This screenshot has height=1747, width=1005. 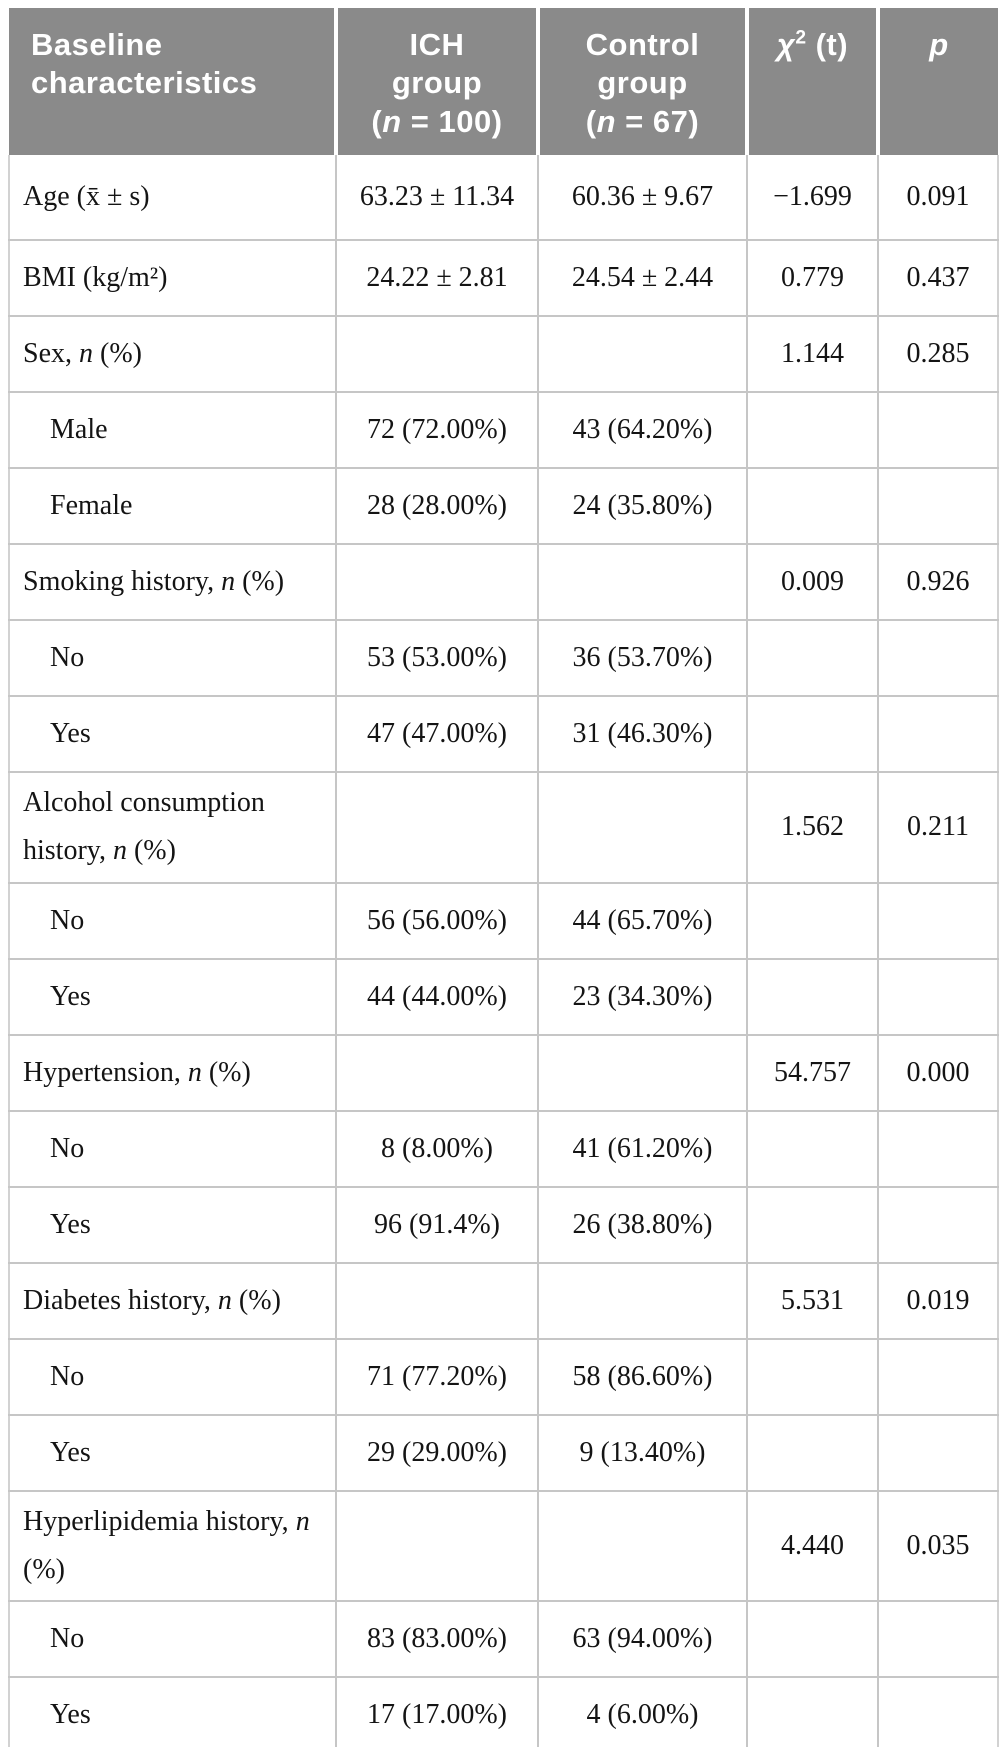 What do you see at coordinates (642, 1638) in the screenshot?
I see `control-group-value: 63 (94.00%)` at bounding box center [642, 1638].